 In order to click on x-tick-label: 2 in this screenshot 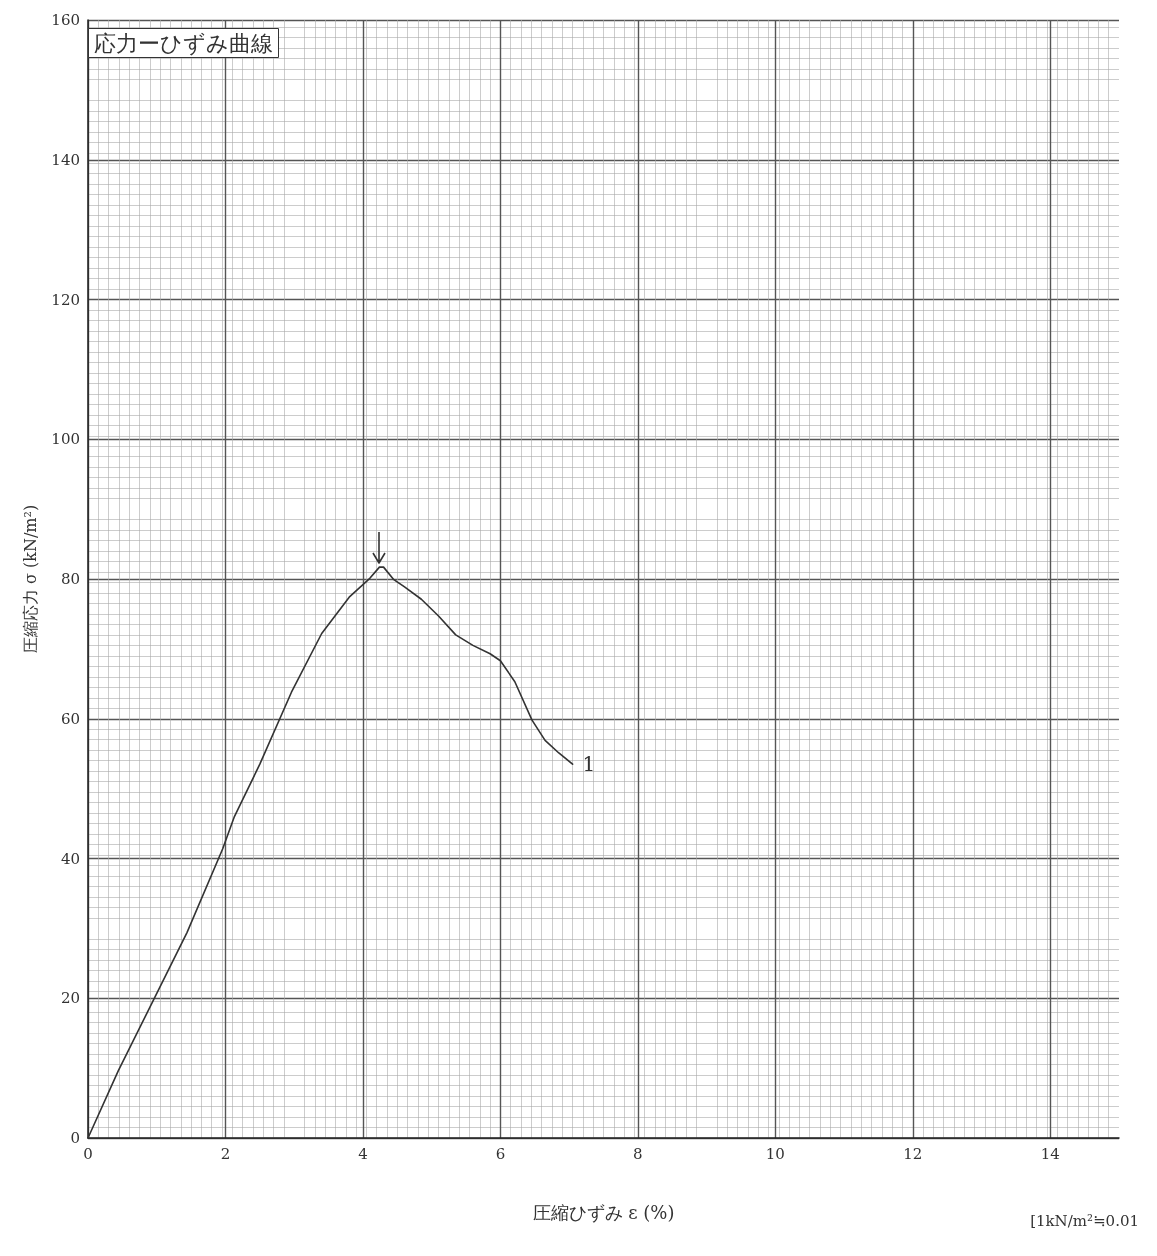, I will do `click(225, 1153)`.